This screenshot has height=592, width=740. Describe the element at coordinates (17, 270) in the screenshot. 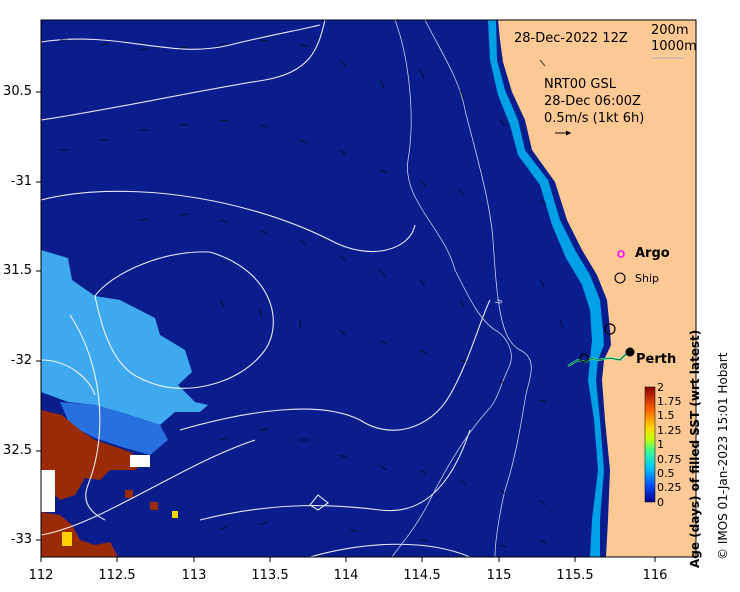

I see `y-tick: 31.5` at that location.